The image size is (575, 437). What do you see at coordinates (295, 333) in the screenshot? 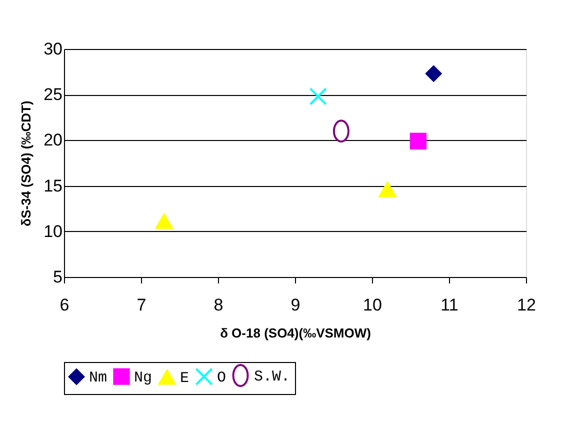
I see `x-axis-title: δ O-18 (SO4)(‰VSMOW)` at bounding box center [295, 333].